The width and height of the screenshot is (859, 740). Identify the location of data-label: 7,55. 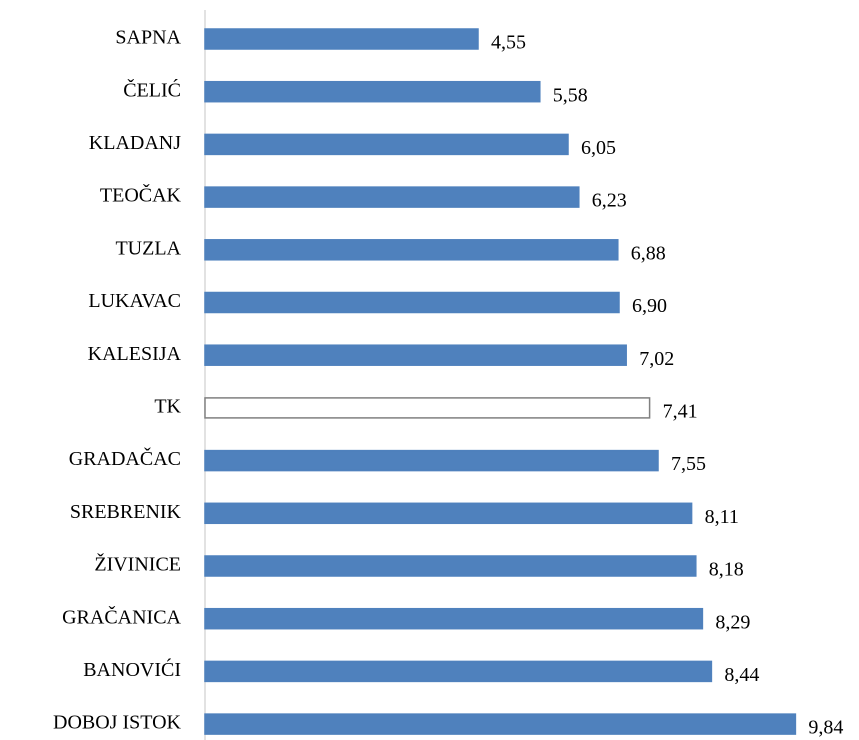
(688, 464).